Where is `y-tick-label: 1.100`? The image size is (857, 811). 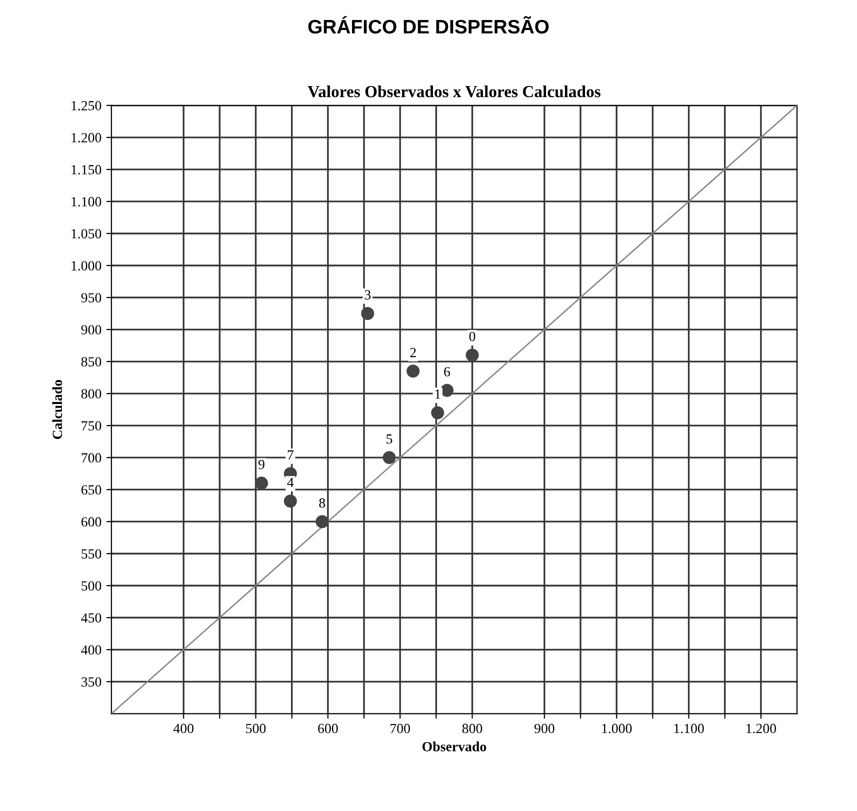
y-tick-label: 1.100 is located at coordinates (87, 201).